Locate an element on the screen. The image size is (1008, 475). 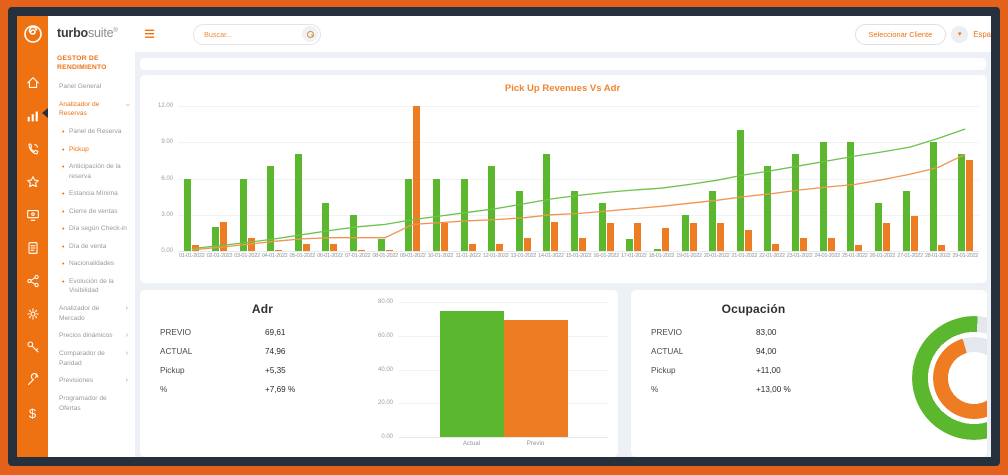
x-tick-label: 20-01-2022 is located at coordinates (716, 256).